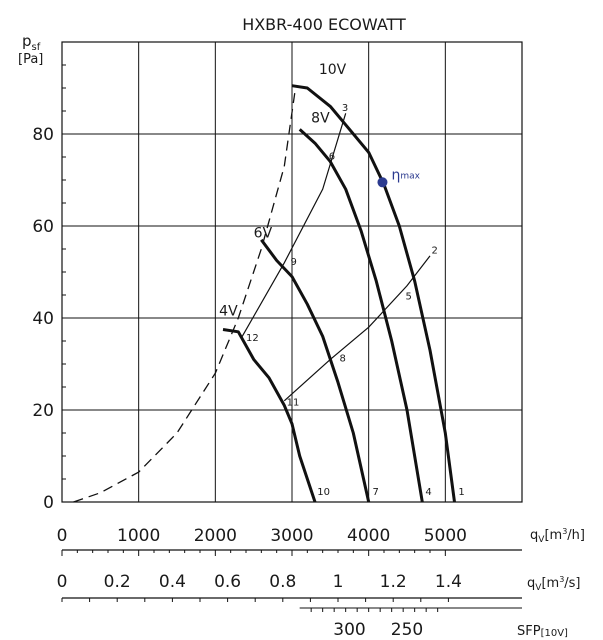 The image size is (603, 640). What do you see at coordinates (62, 536) in the screenshot?
I see `flow-h-tick-label: 0` at bounding box center [62, 536].